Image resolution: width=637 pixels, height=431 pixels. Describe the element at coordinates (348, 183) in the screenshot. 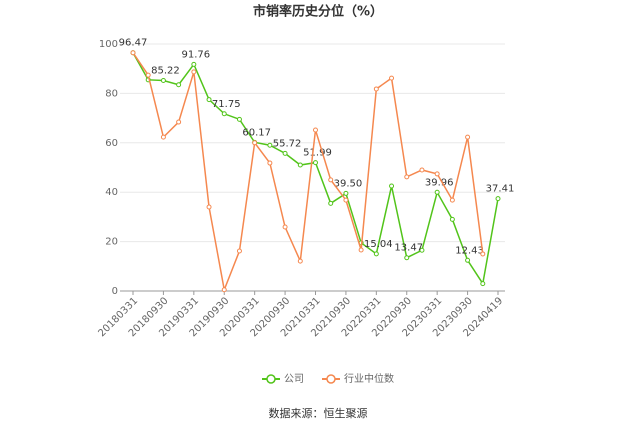

I see `data-label: 39.50` at that location.